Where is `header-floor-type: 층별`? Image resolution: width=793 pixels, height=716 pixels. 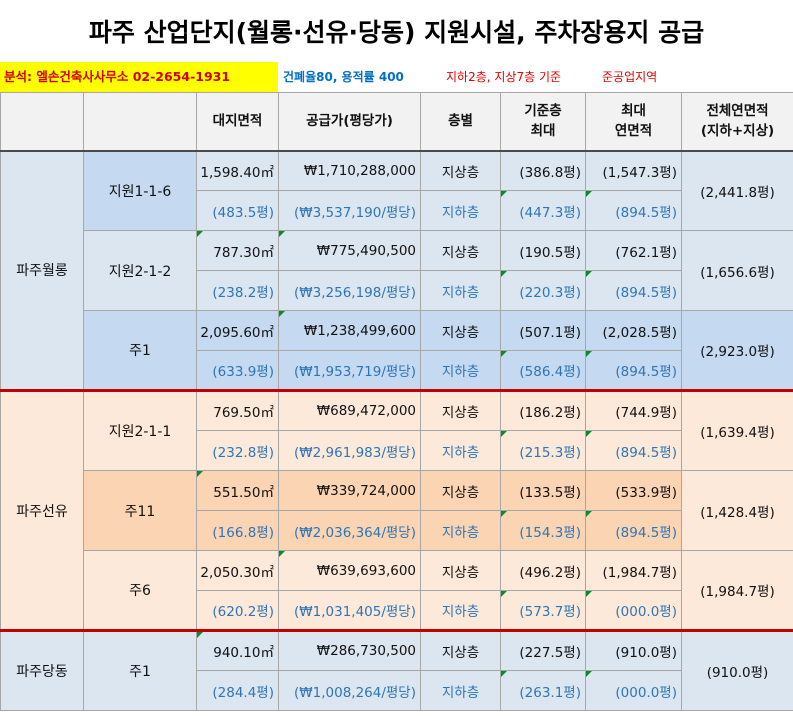 header-floor-type: 층별 is located at coordinates (460, 122).